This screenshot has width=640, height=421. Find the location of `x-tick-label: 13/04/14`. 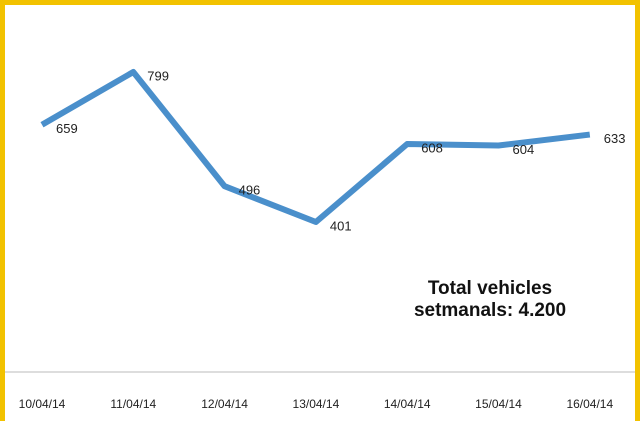

x-tick-label: 13/04/14 is located at coordinates (316, 404).